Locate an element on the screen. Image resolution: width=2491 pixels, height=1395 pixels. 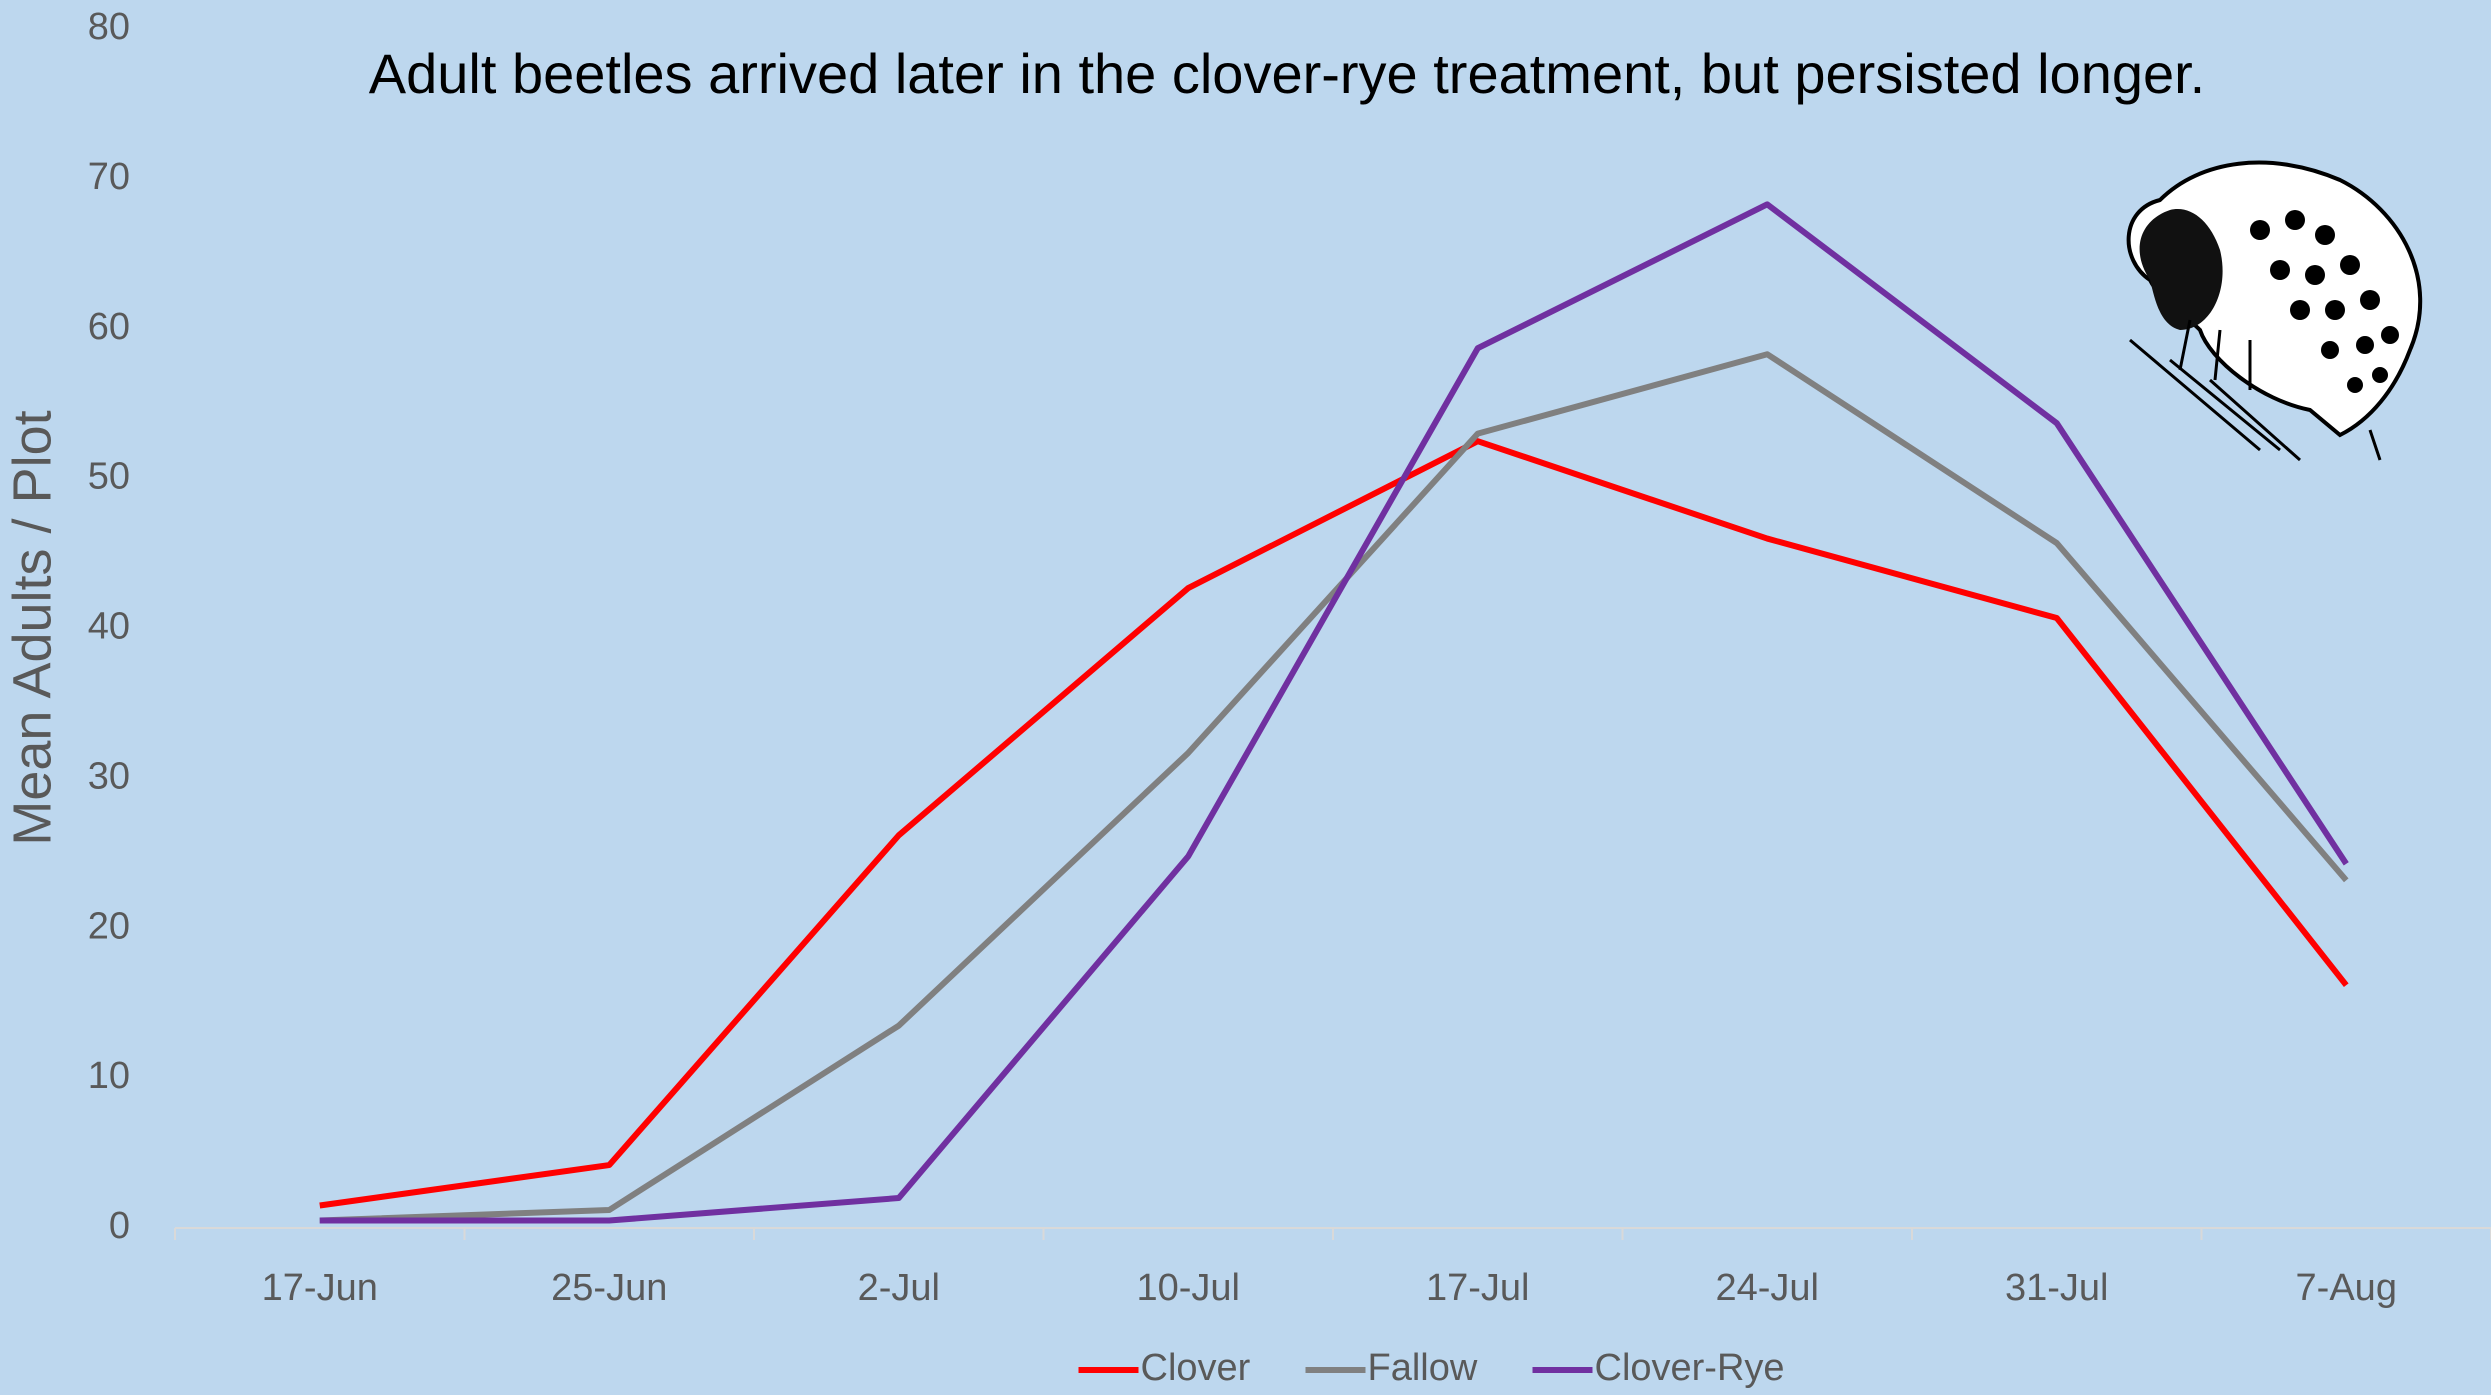
y-tick-label: 70 is located at coordinates (109, 177).